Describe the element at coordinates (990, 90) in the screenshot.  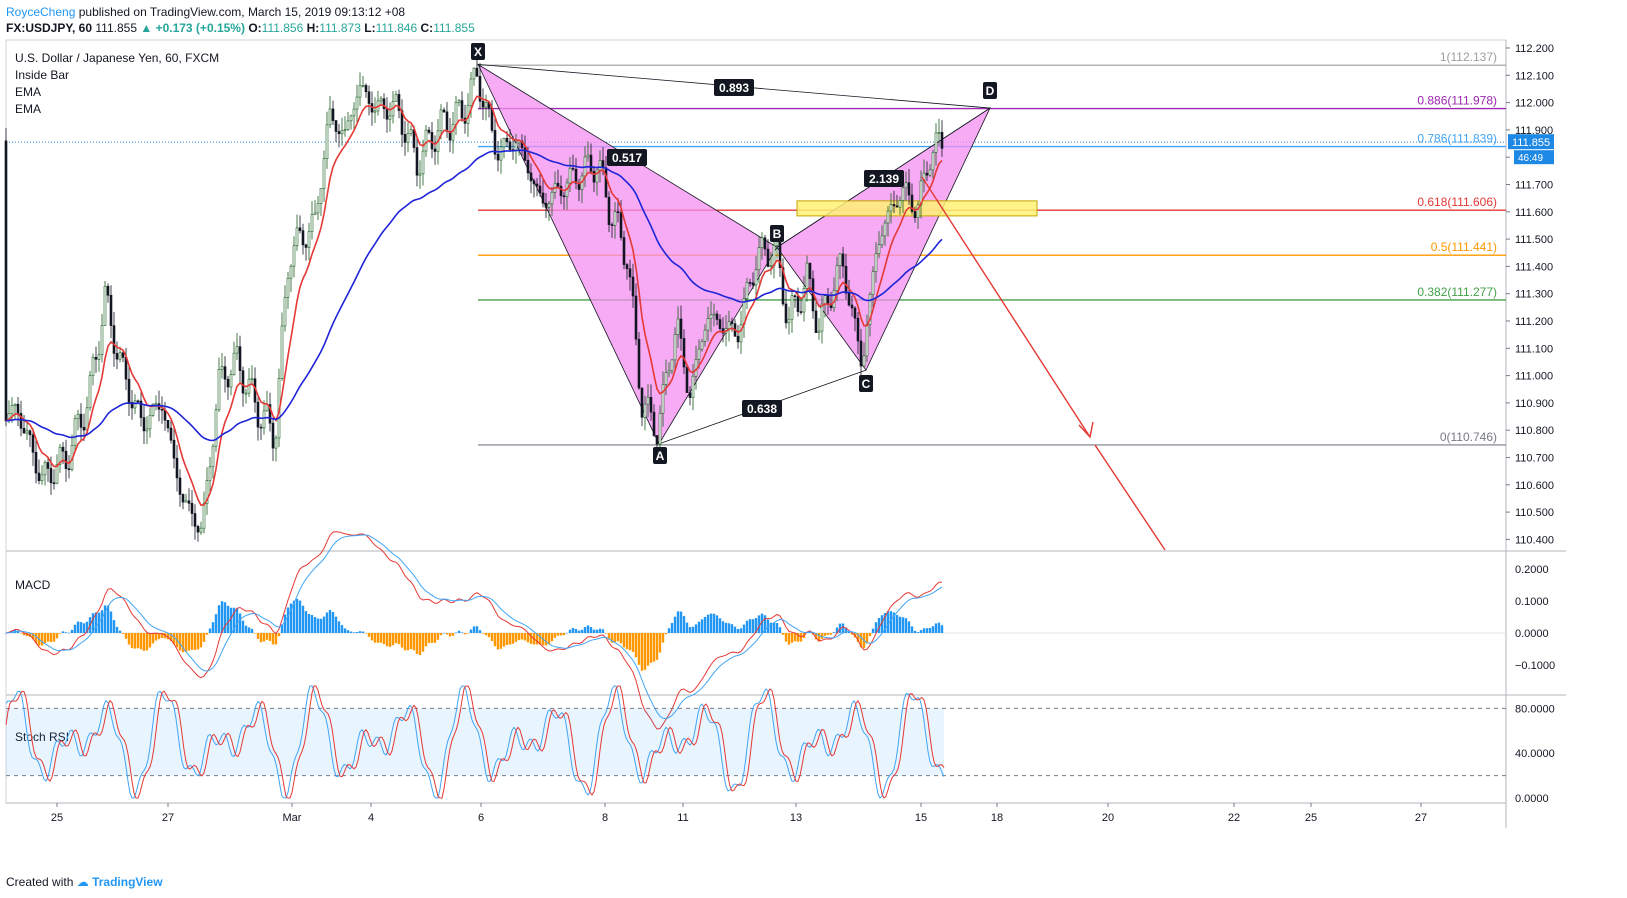
I see `pattern-point-d-bg` at that location.